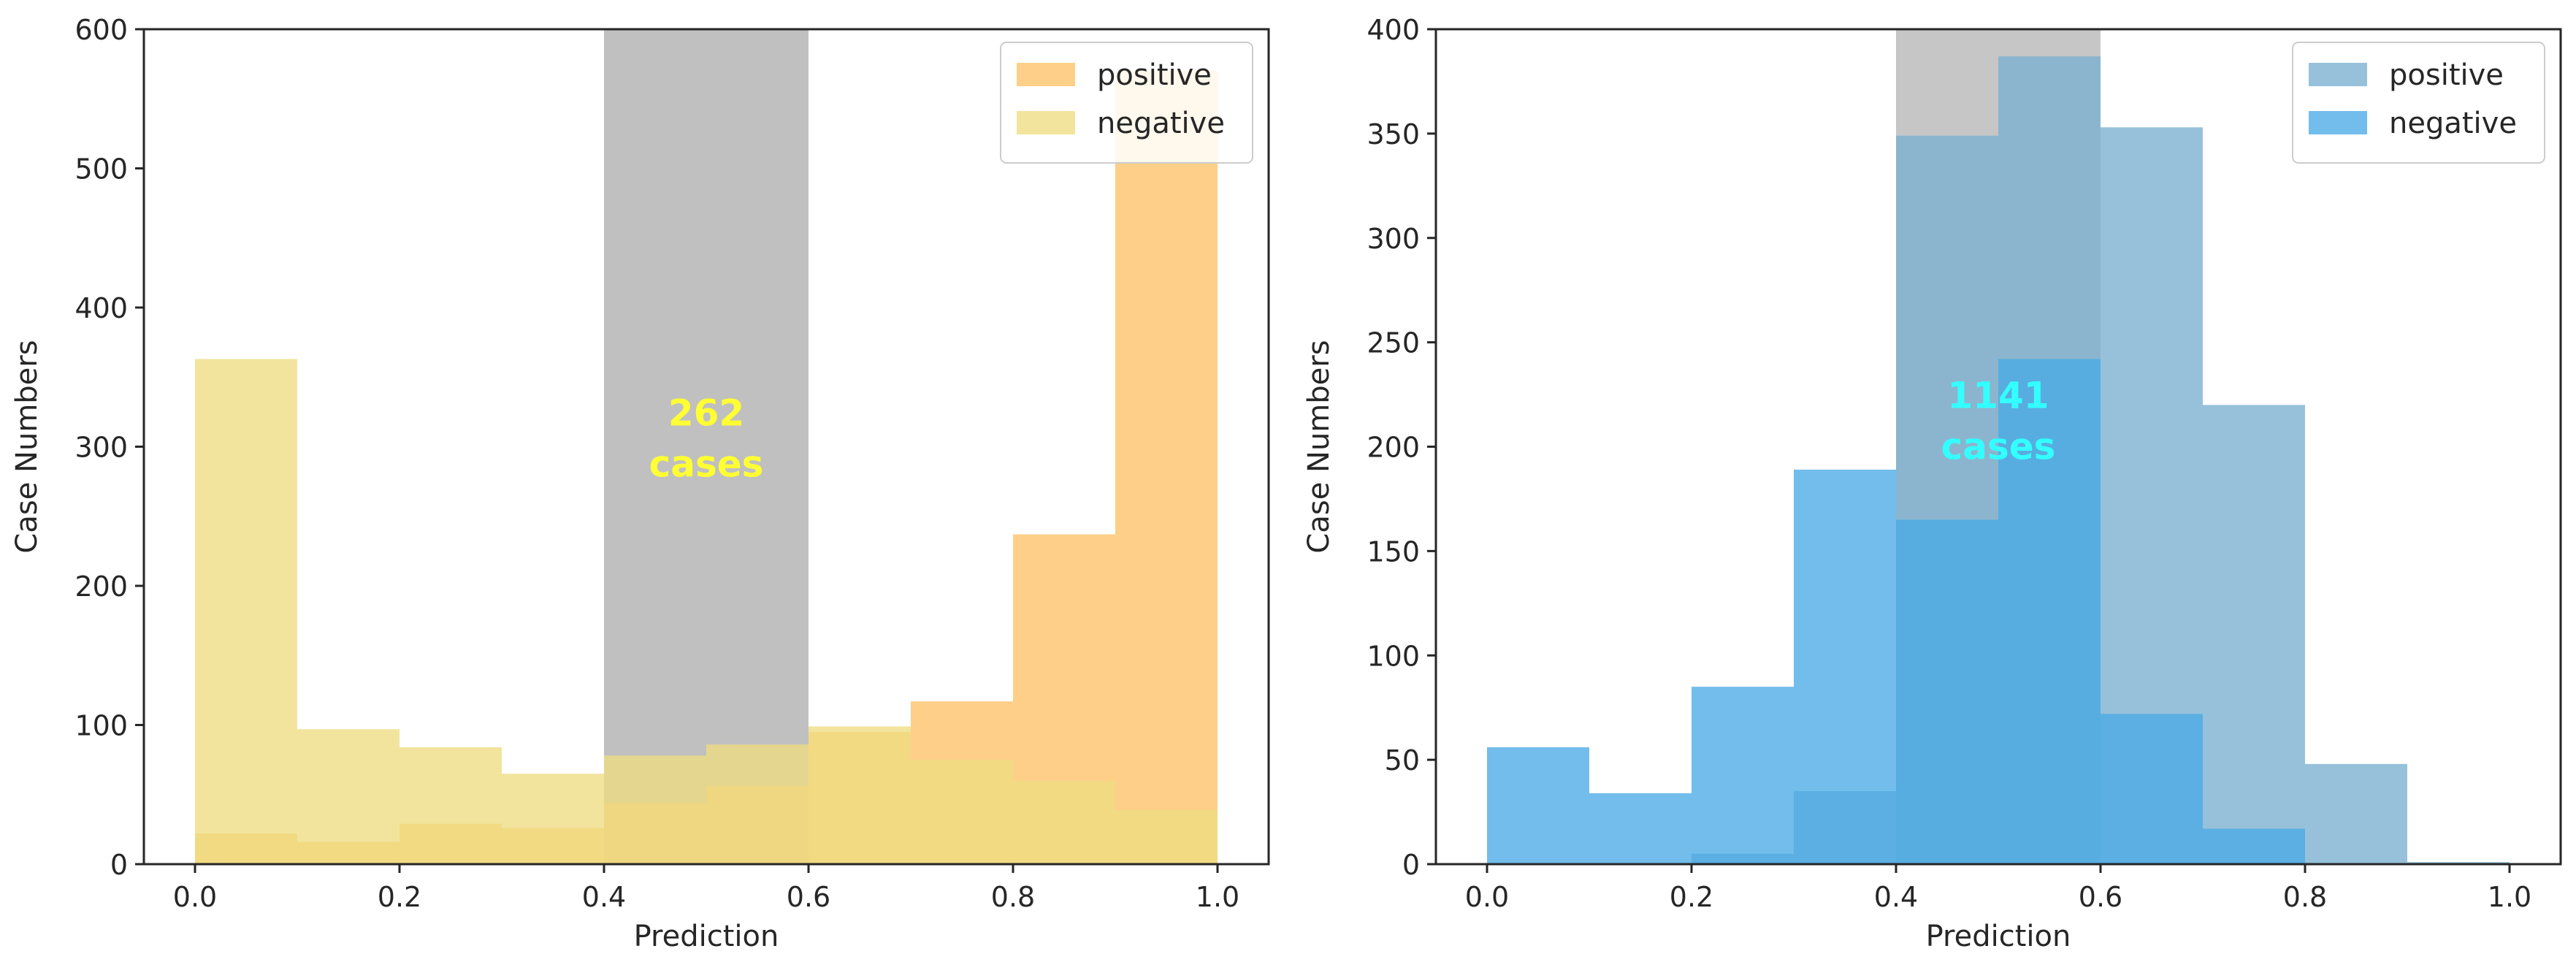 The image size is (2576, 973). I want to click on y-tick-label: 600, so click(101, 30).